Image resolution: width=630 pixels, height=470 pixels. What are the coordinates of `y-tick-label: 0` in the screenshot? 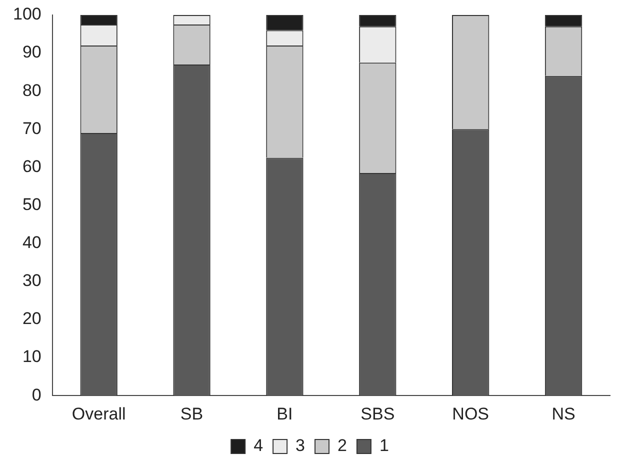 It's located at (37, 394).